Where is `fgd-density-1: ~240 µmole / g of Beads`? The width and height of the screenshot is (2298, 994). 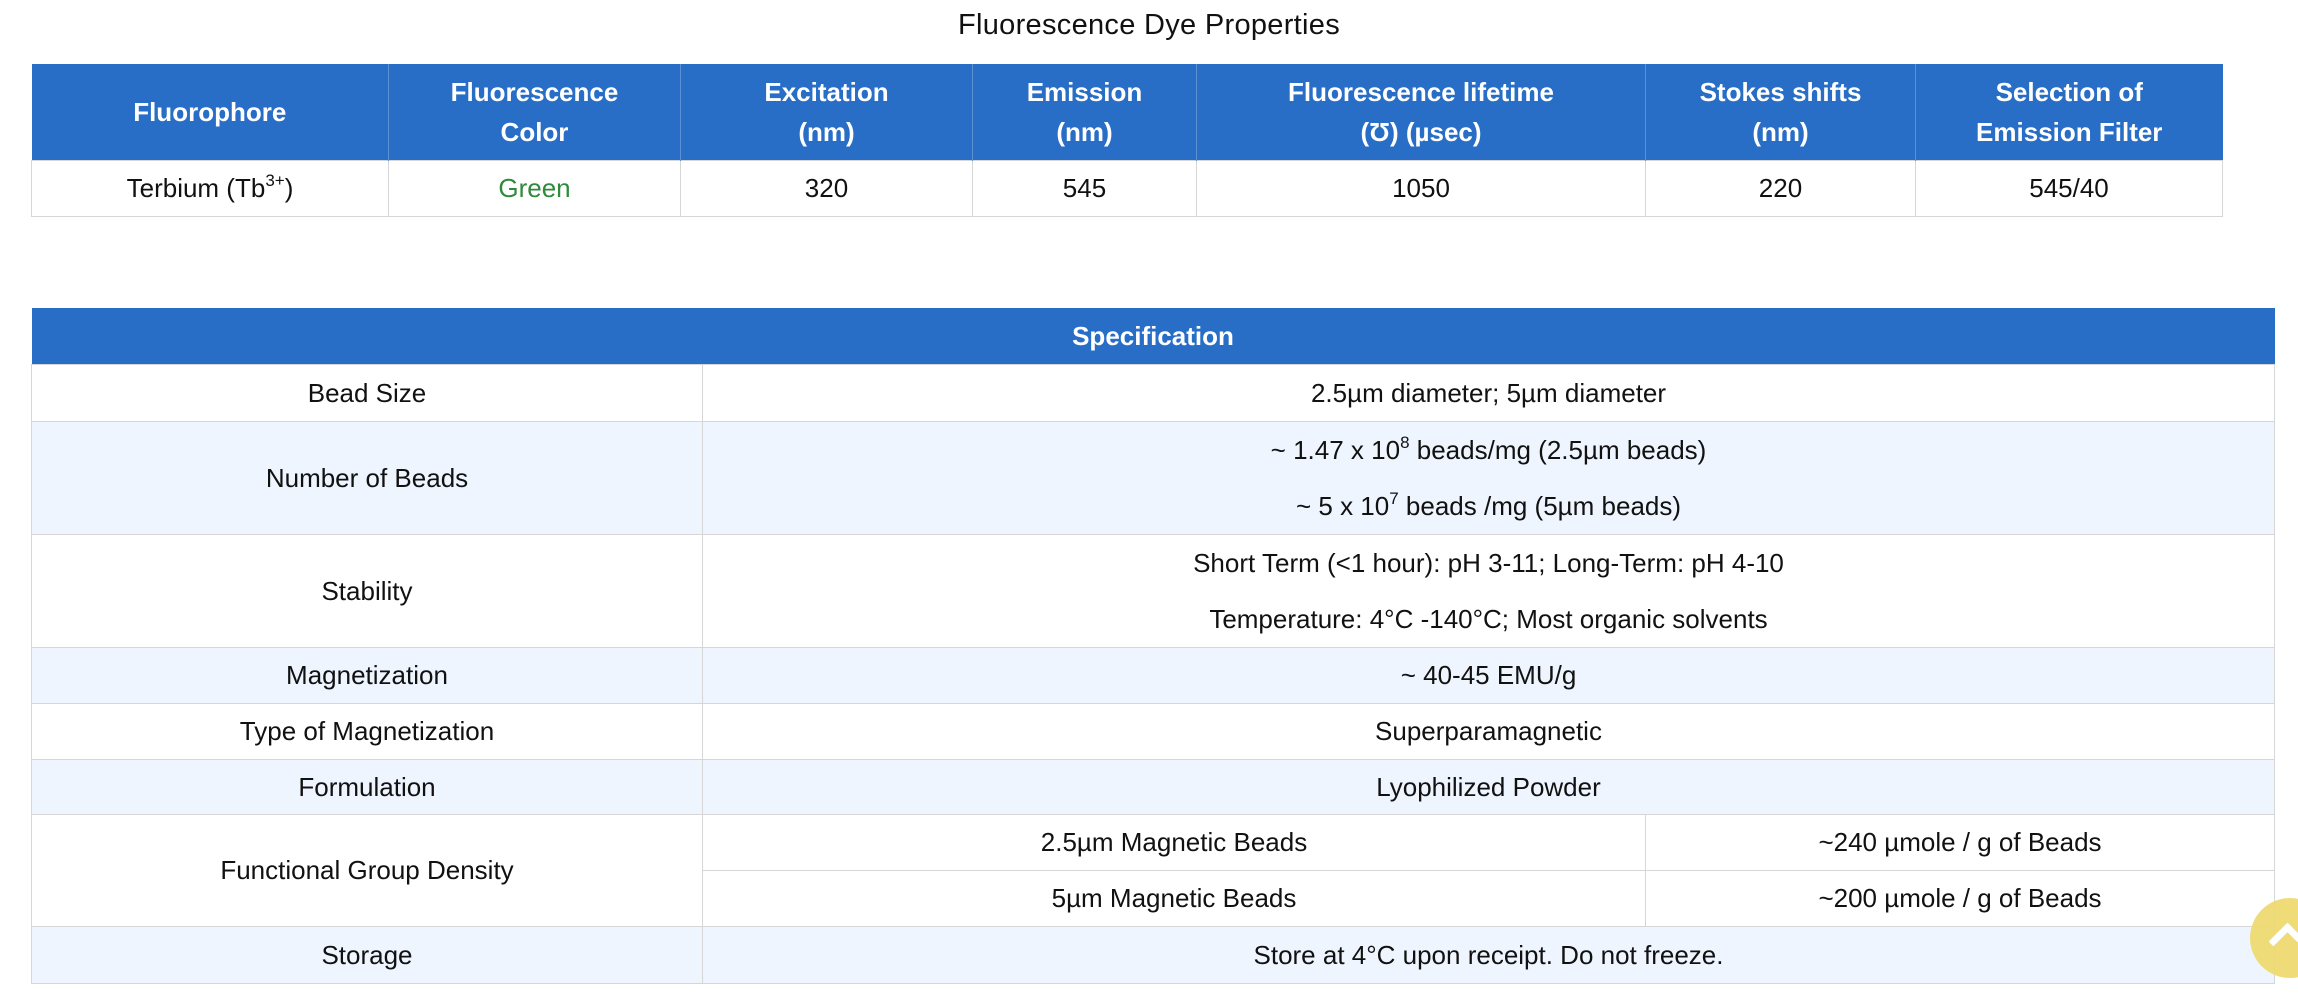 fgd-density-1: ~240 µmole / g of Beads is located at coordinates (1960, 842).